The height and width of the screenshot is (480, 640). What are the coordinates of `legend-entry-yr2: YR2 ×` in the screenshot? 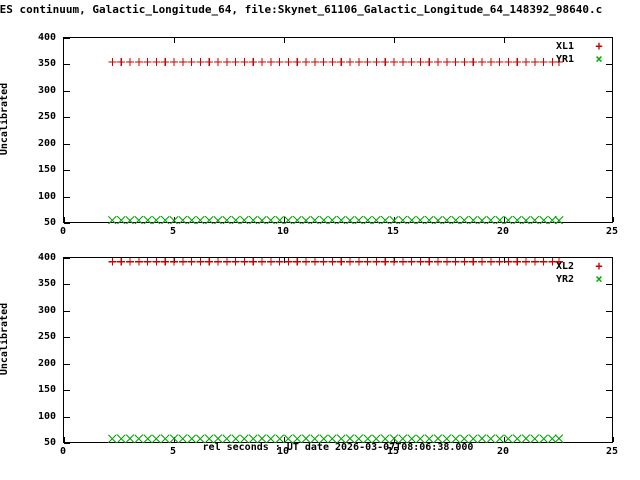 It's located at (532, 279).